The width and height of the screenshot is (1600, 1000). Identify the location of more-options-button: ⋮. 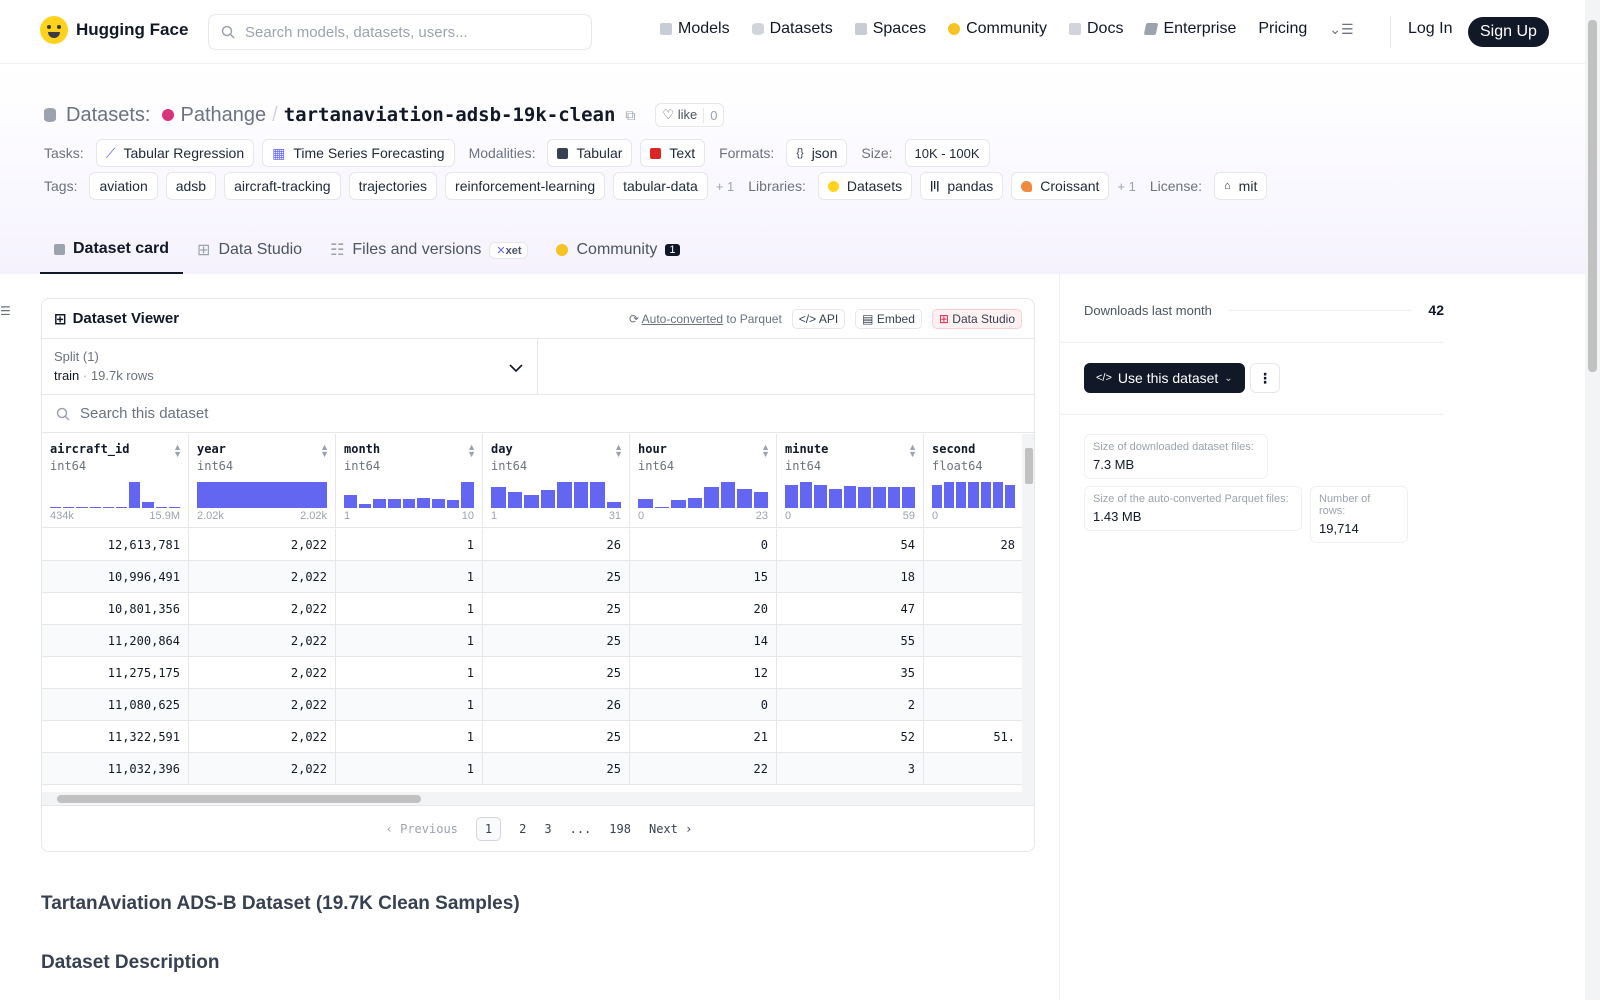
(1265, 378).